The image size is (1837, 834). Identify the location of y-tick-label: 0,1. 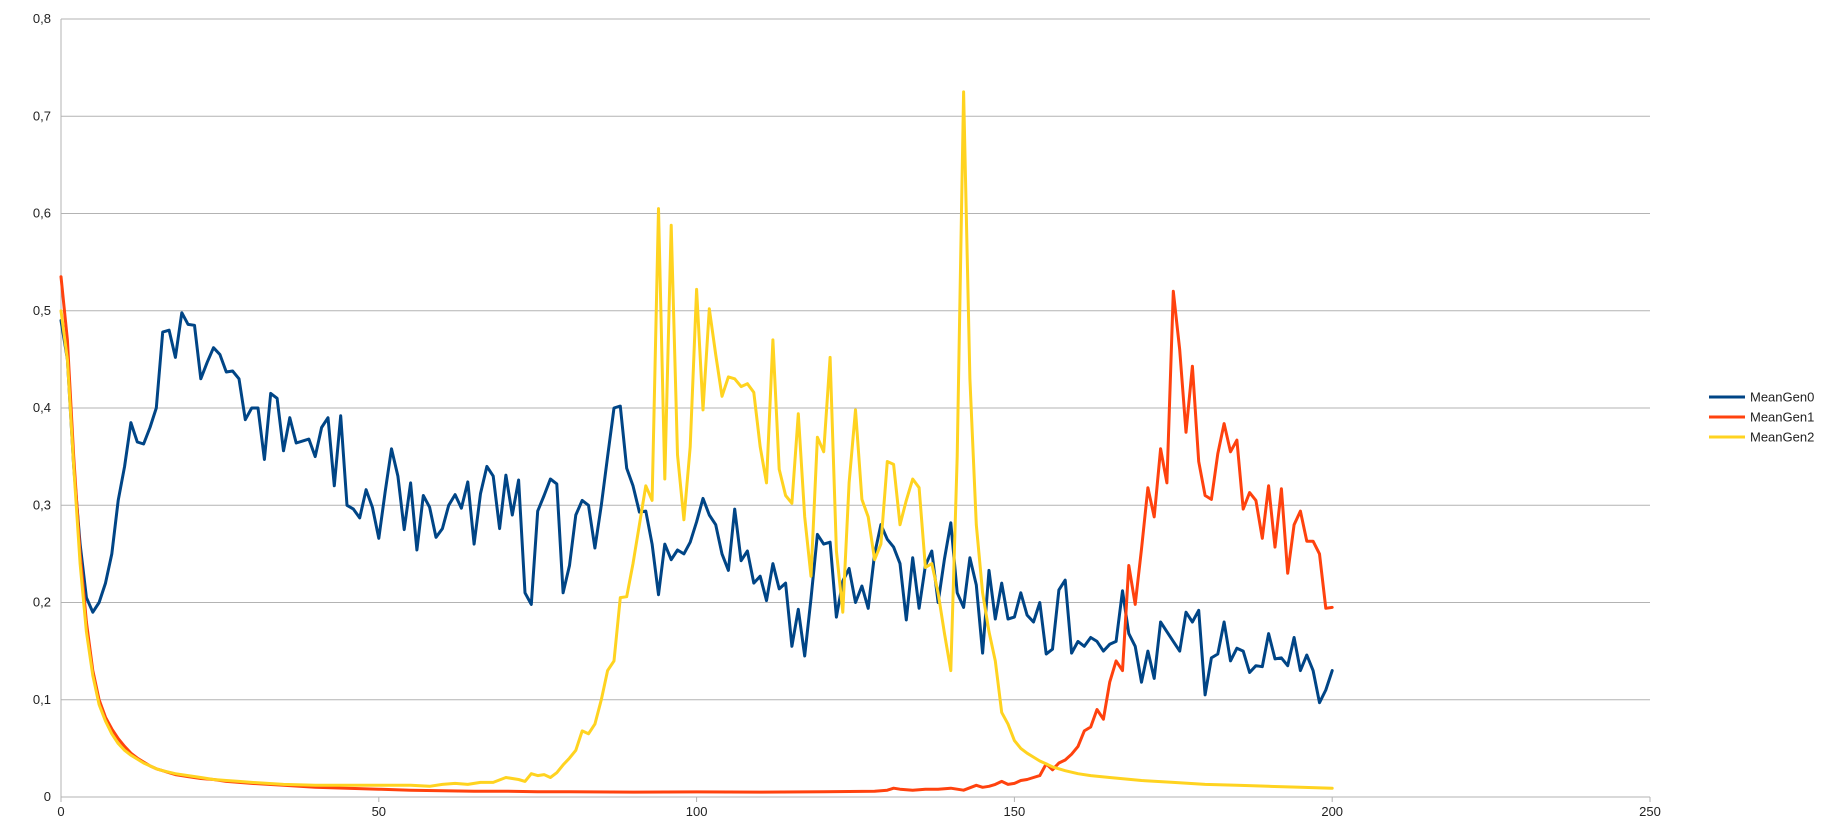
(42, 699).